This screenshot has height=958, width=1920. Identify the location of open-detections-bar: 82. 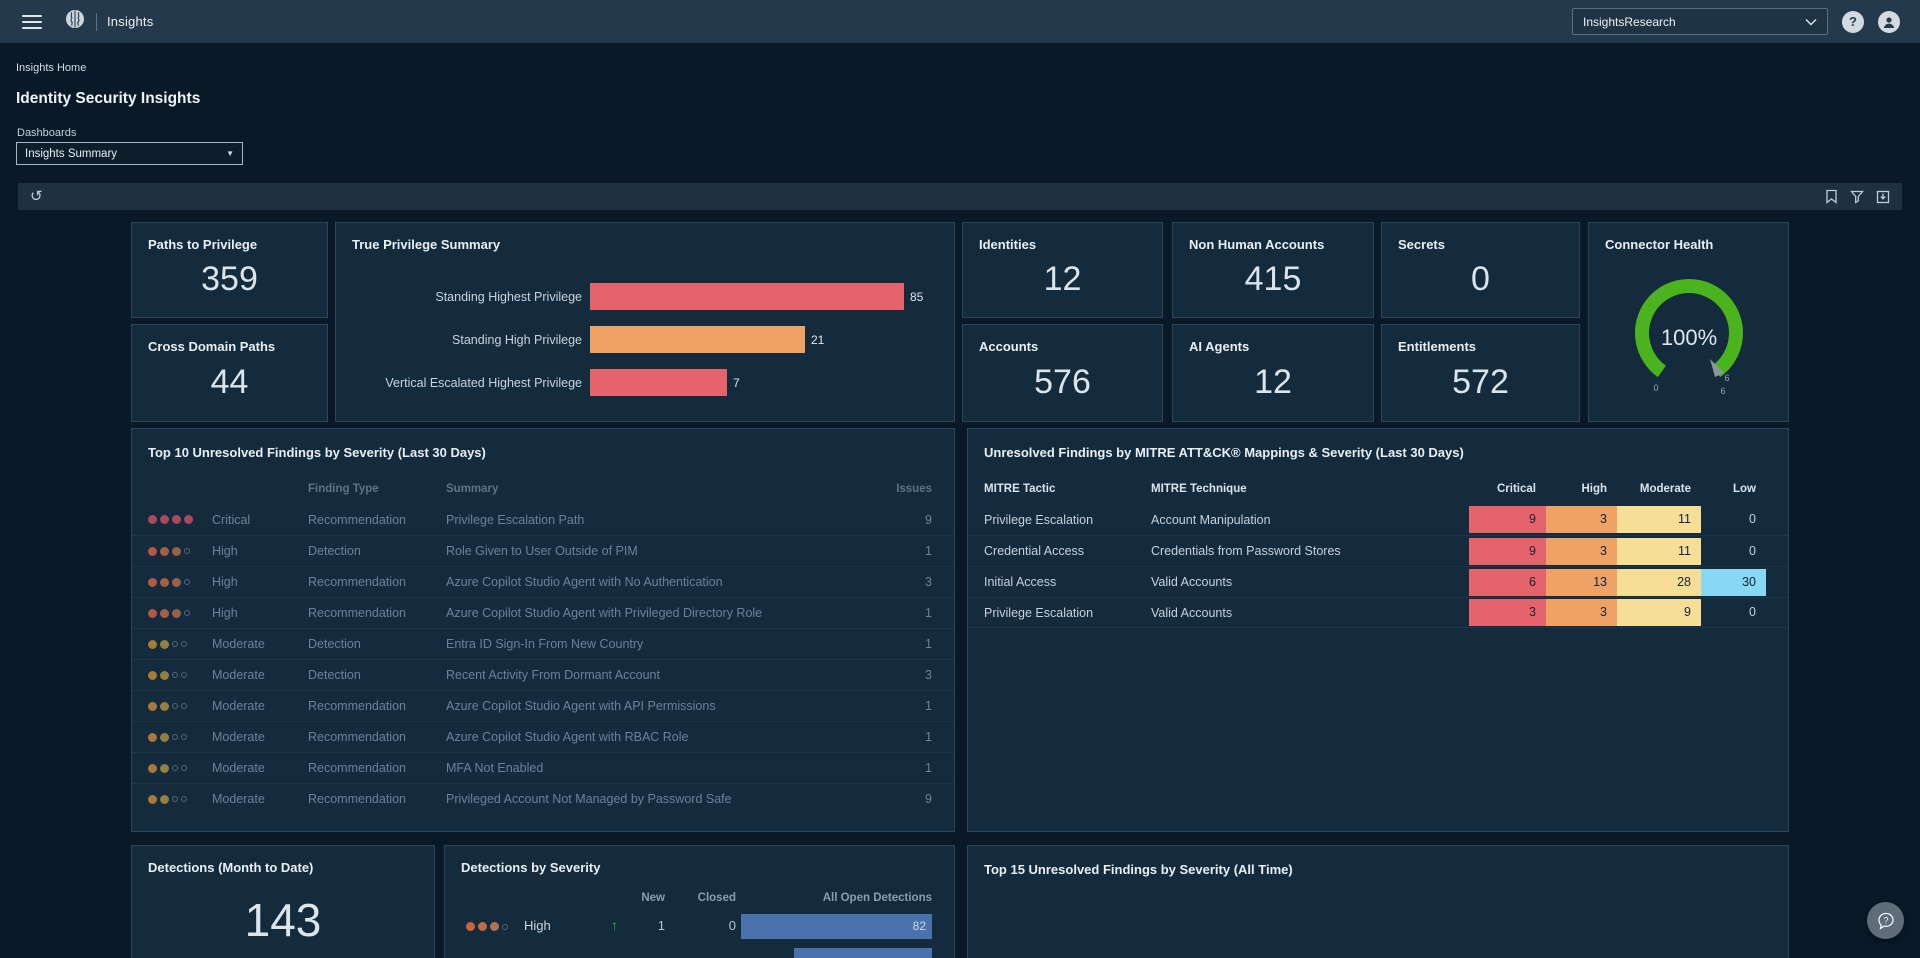
(836, 926).